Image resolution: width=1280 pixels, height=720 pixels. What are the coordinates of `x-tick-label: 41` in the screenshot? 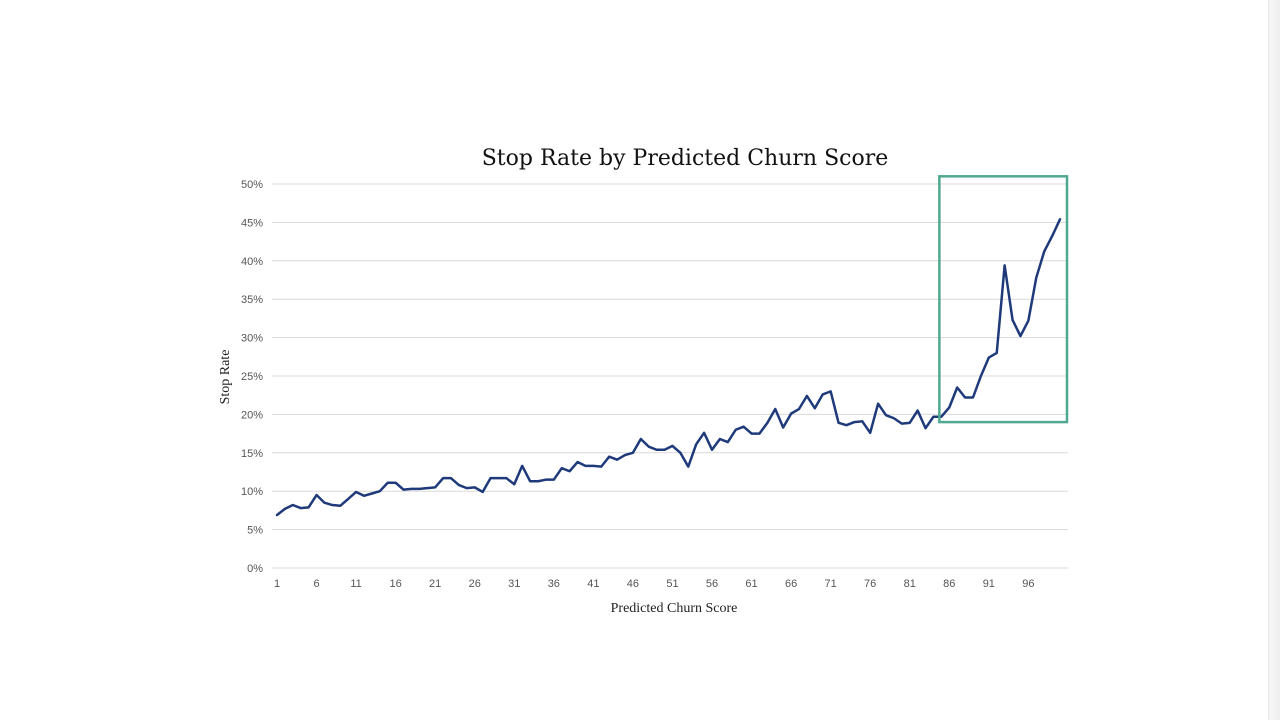 It's located at (593, 584).